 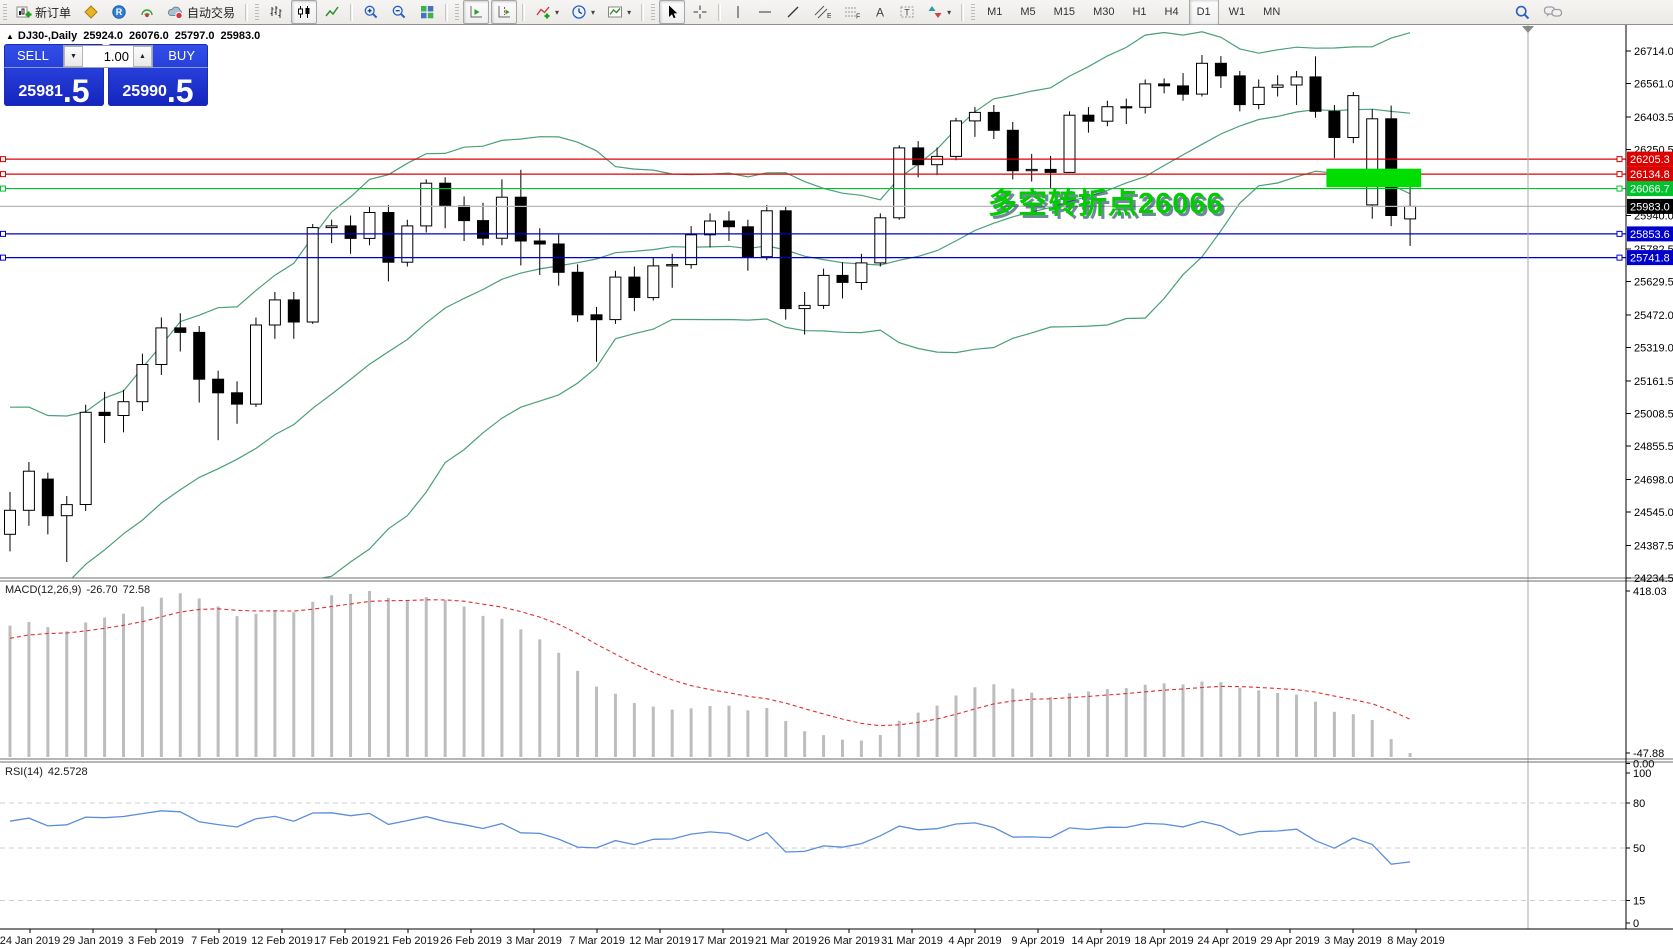 What do you see at coordinates (583, 12) in the screenshot?
I see `periods-button: ▾` at bounding box center [583, 12].